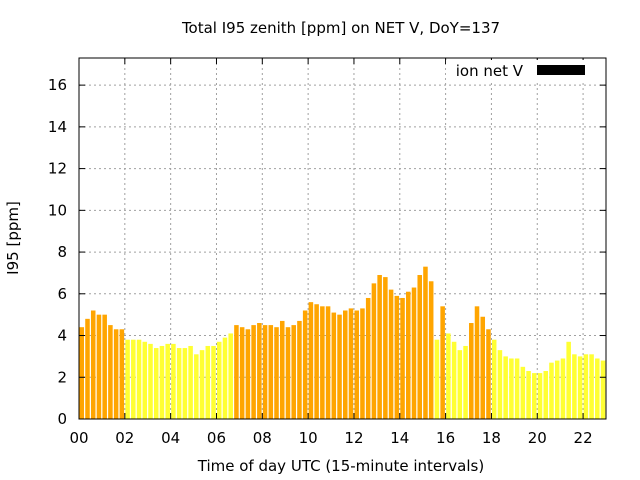 This screenshot has height=480, width=640. I want to click on x-tick-label: 06, so click(216, 438).